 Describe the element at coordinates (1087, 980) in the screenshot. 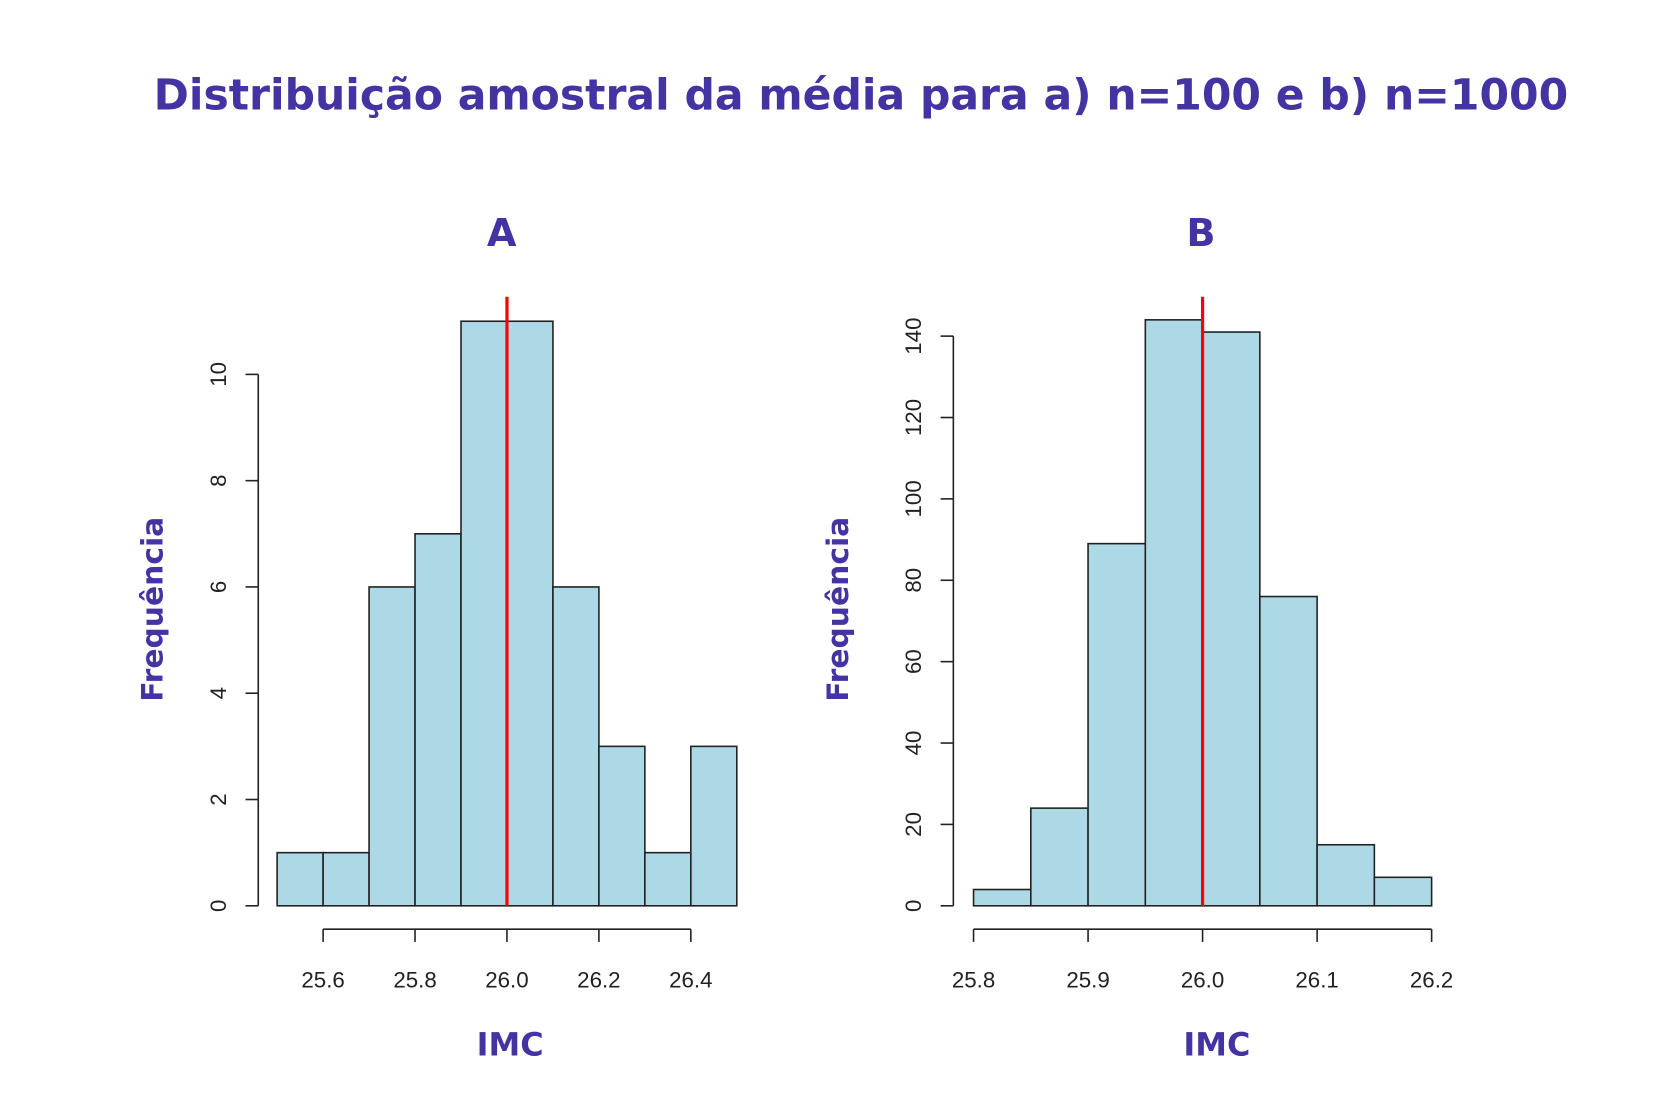

I see `x-tick-label: 25.9` at that location.